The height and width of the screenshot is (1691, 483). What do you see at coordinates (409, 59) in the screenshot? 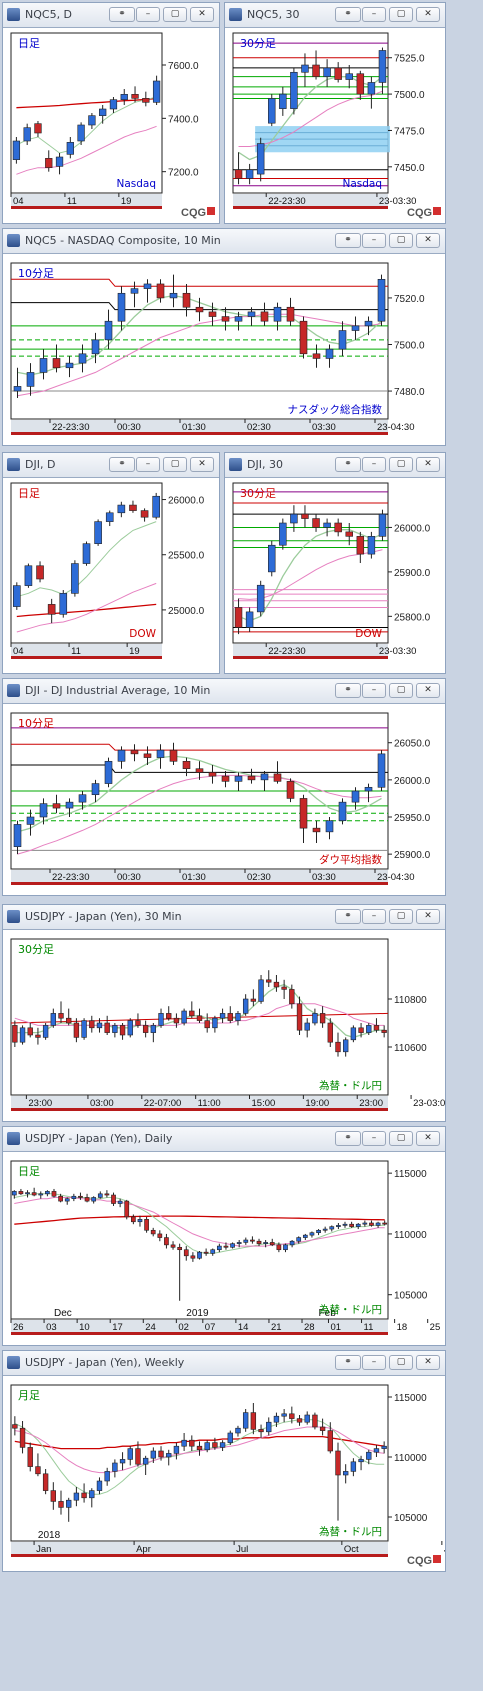
I see `y-tick-label: 7525.0` at bounding box center [409, 59].